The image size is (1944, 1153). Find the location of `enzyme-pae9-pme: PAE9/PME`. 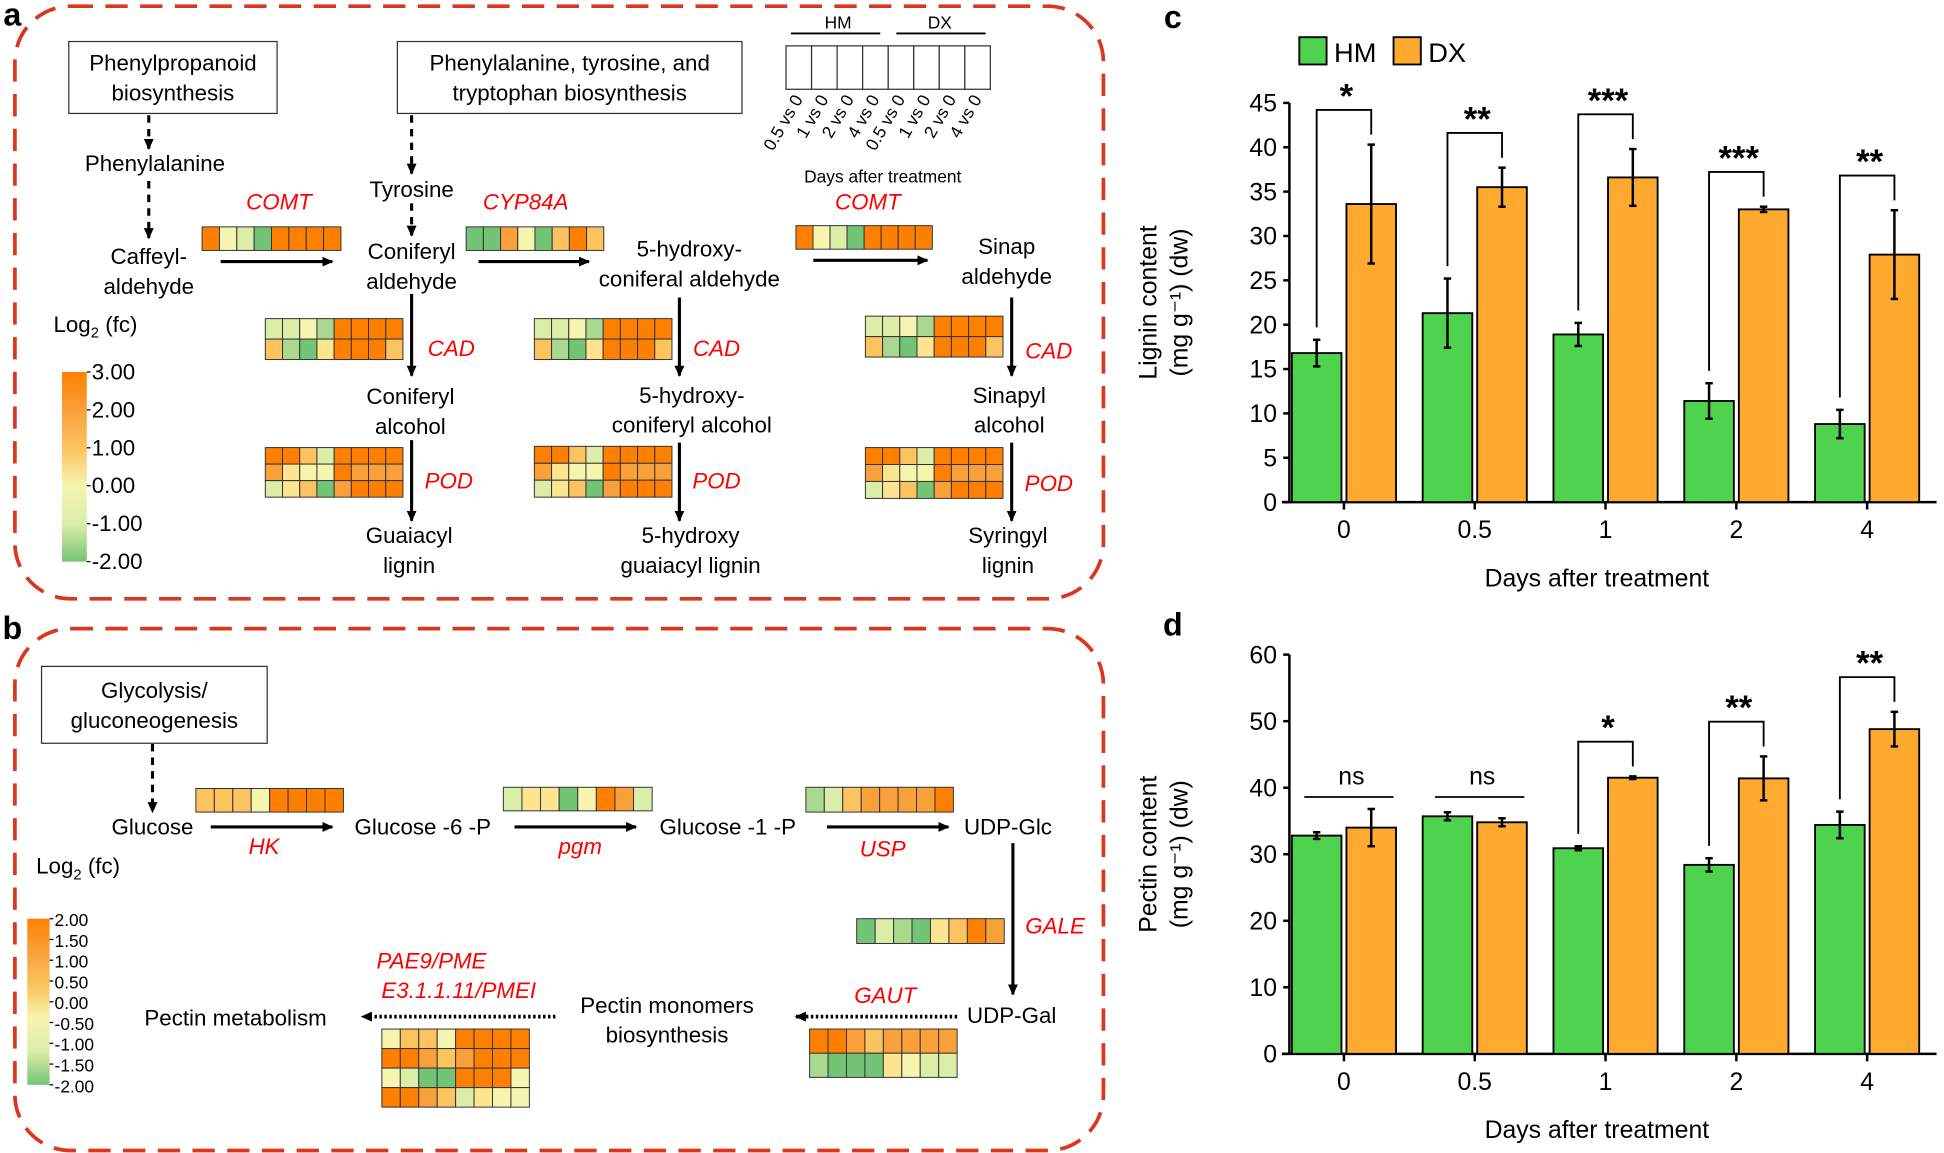

enzyme-pae9-pme: PAE9/PME is located at coordinates (431, 961).